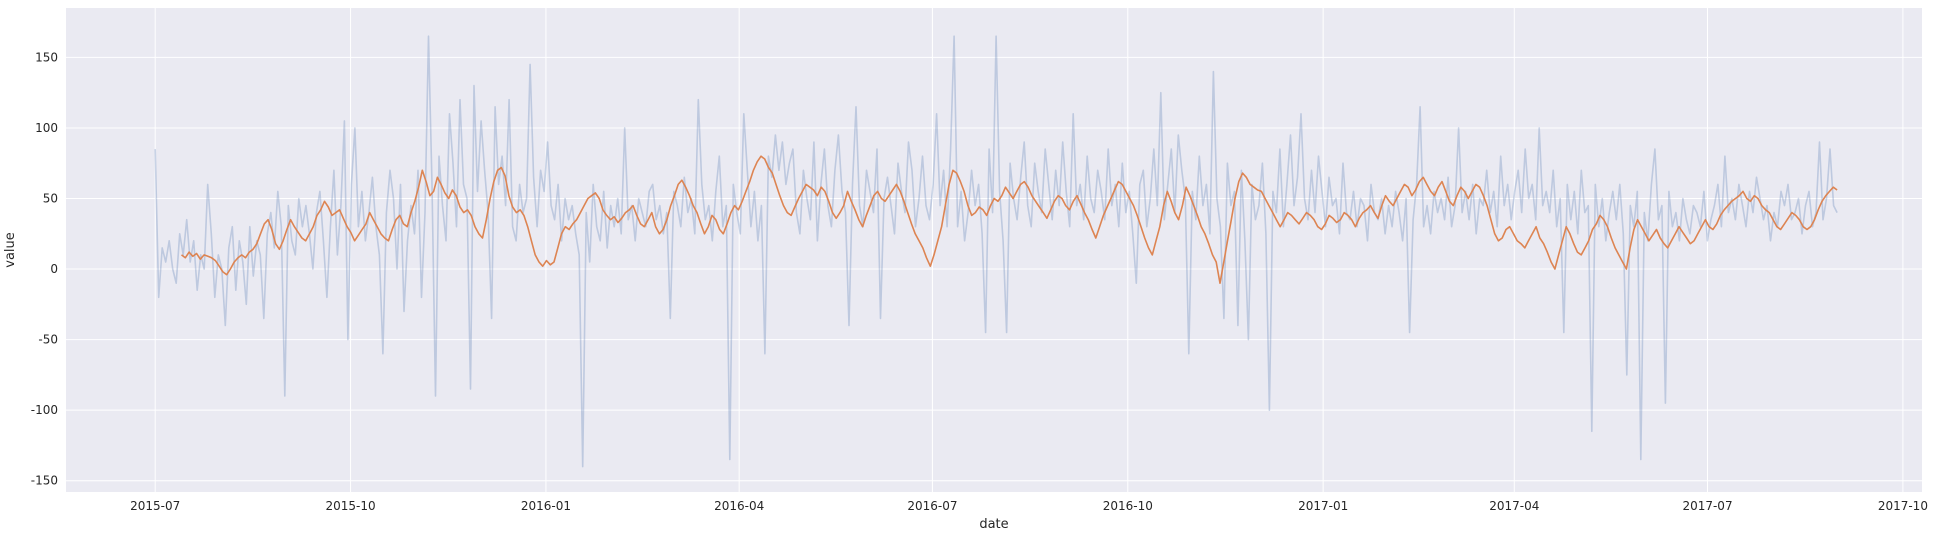 Image resolution: width=1934 pixels, height=536 pixels. I want to click on y-tick-label: 0, so click(54, 269).